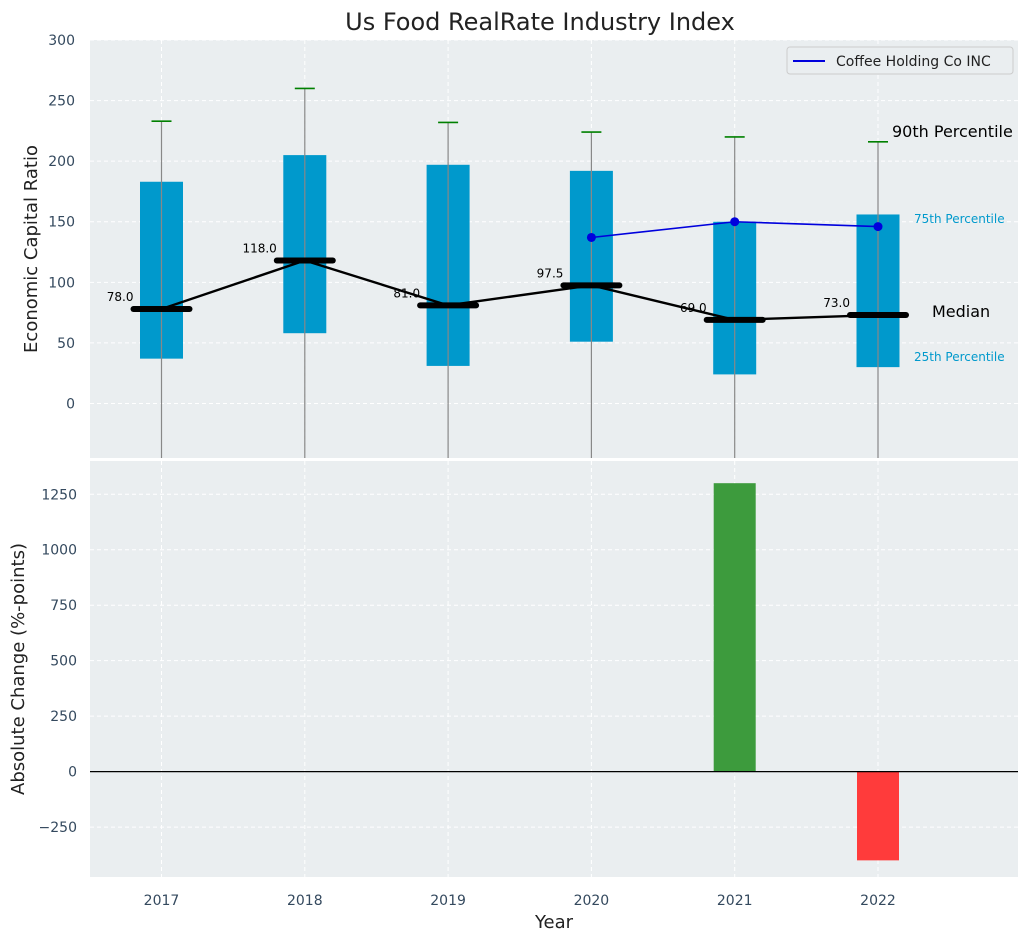  I want to click on legend: Coffee Holding Co INC, so click(900, 60).